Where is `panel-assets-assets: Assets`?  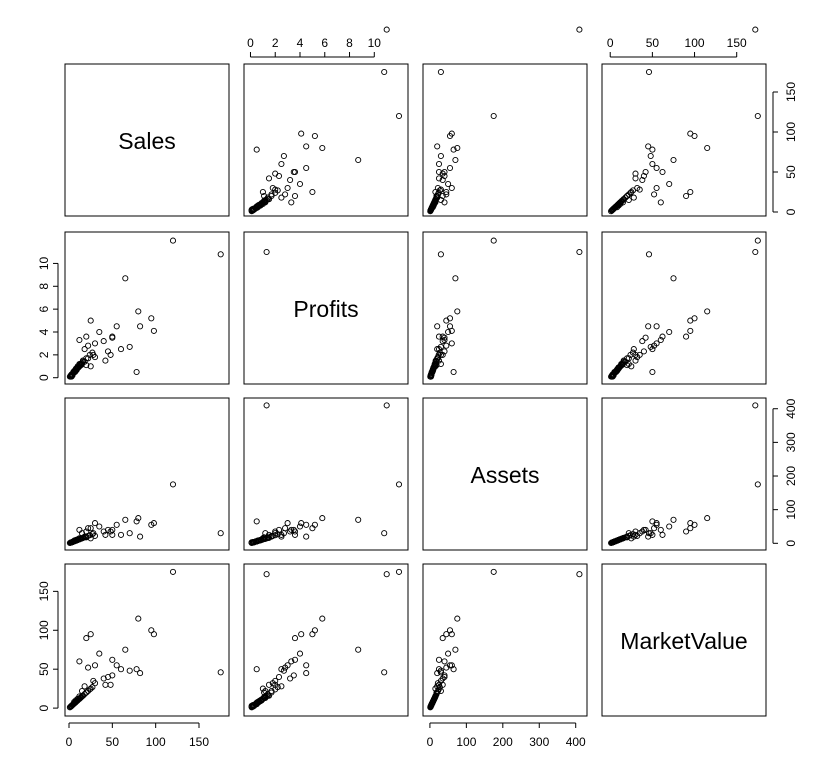
panel-assets-assets: Assets is located at coordinates (505, 474).